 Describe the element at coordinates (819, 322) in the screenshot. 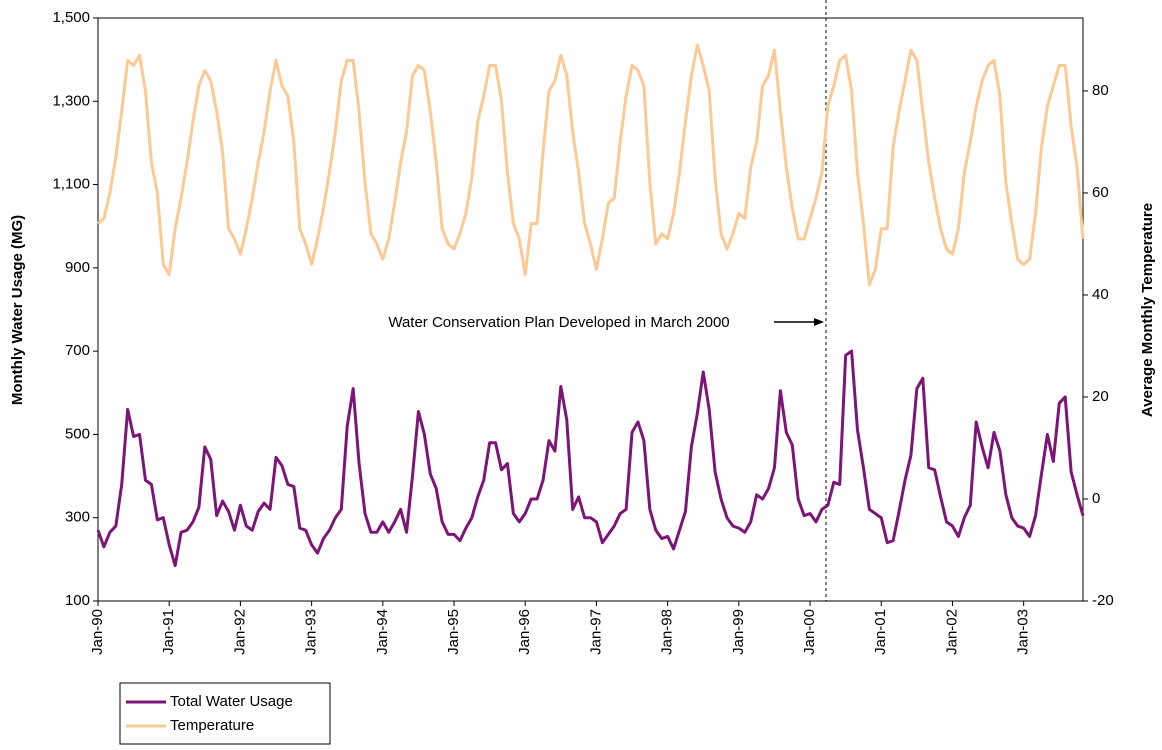

I see `annotation-arrowhead` at that location.